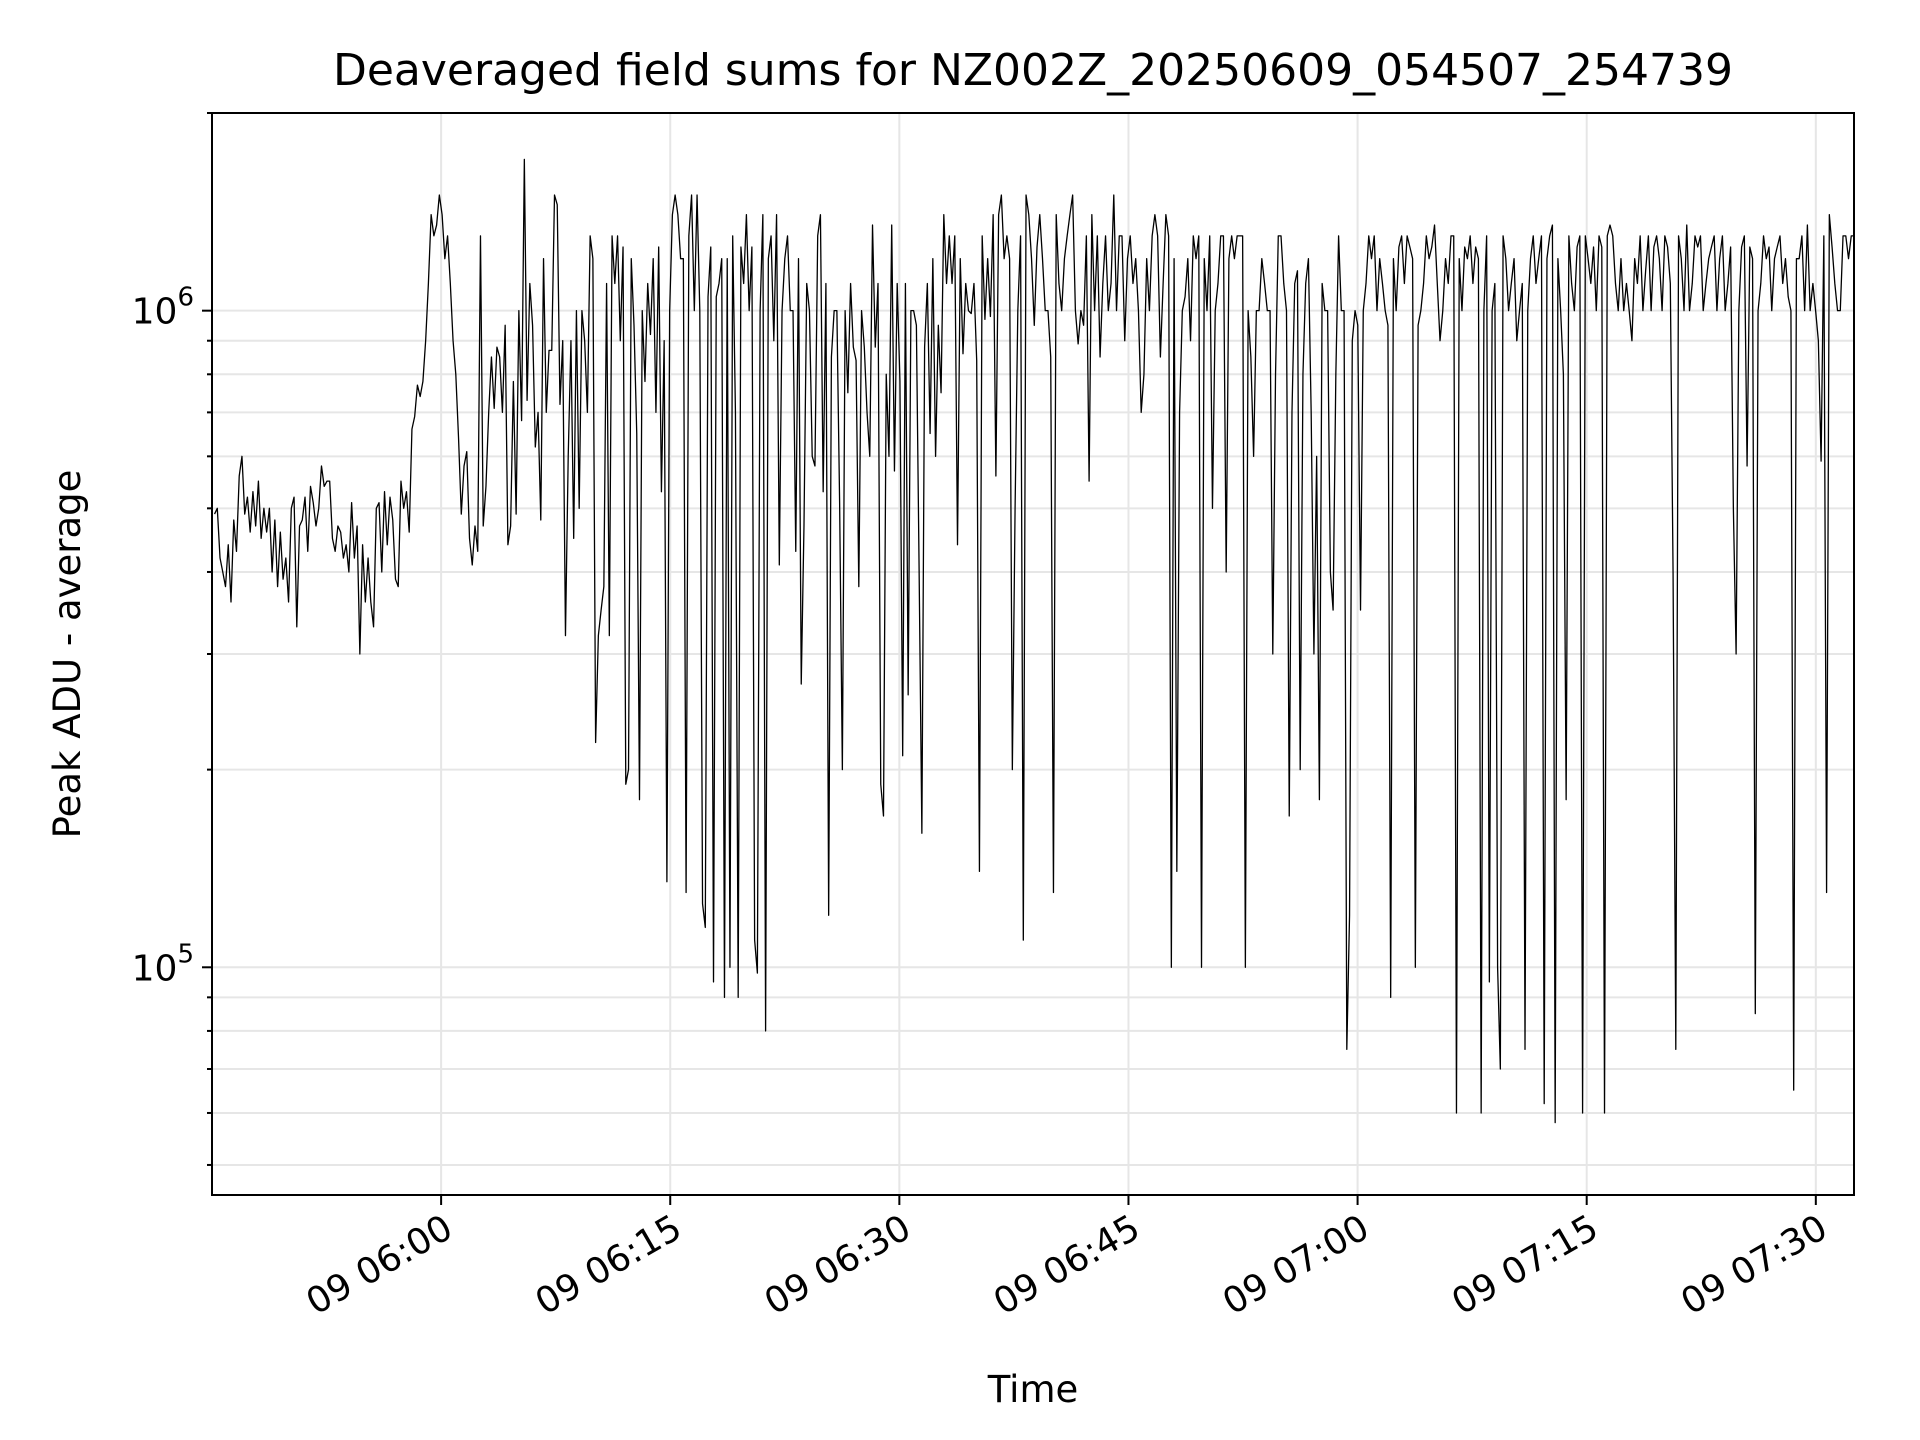  Describe the element at coordinates (185, 954) in the screenshot. I see `y-tick-exponent: 5` at that location.